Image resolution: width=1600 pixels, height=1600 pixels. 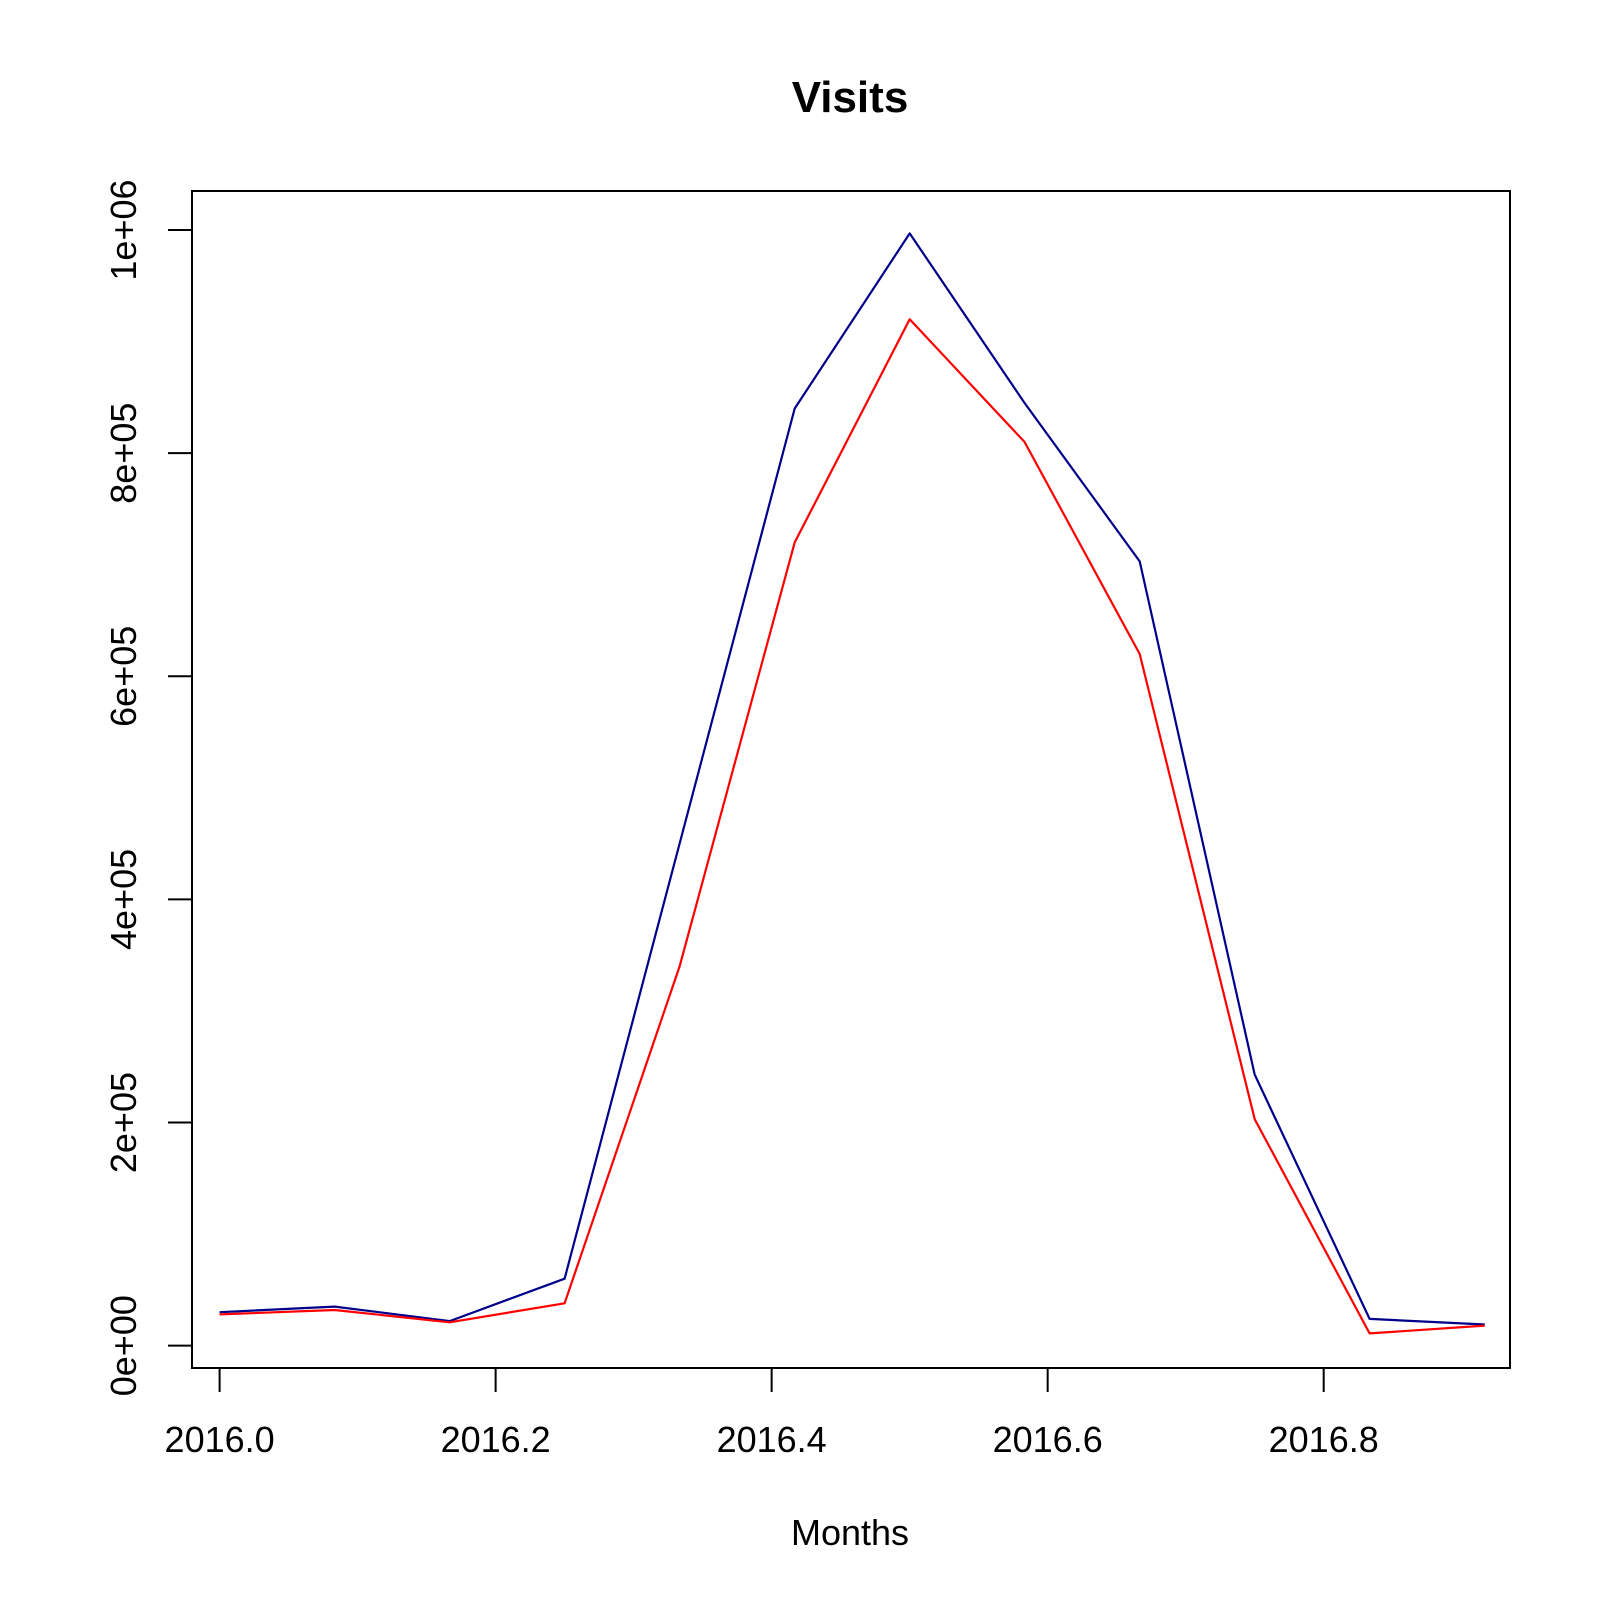 I want to click on x-tick-label: 2016.0, so click(x=220, y=1439).